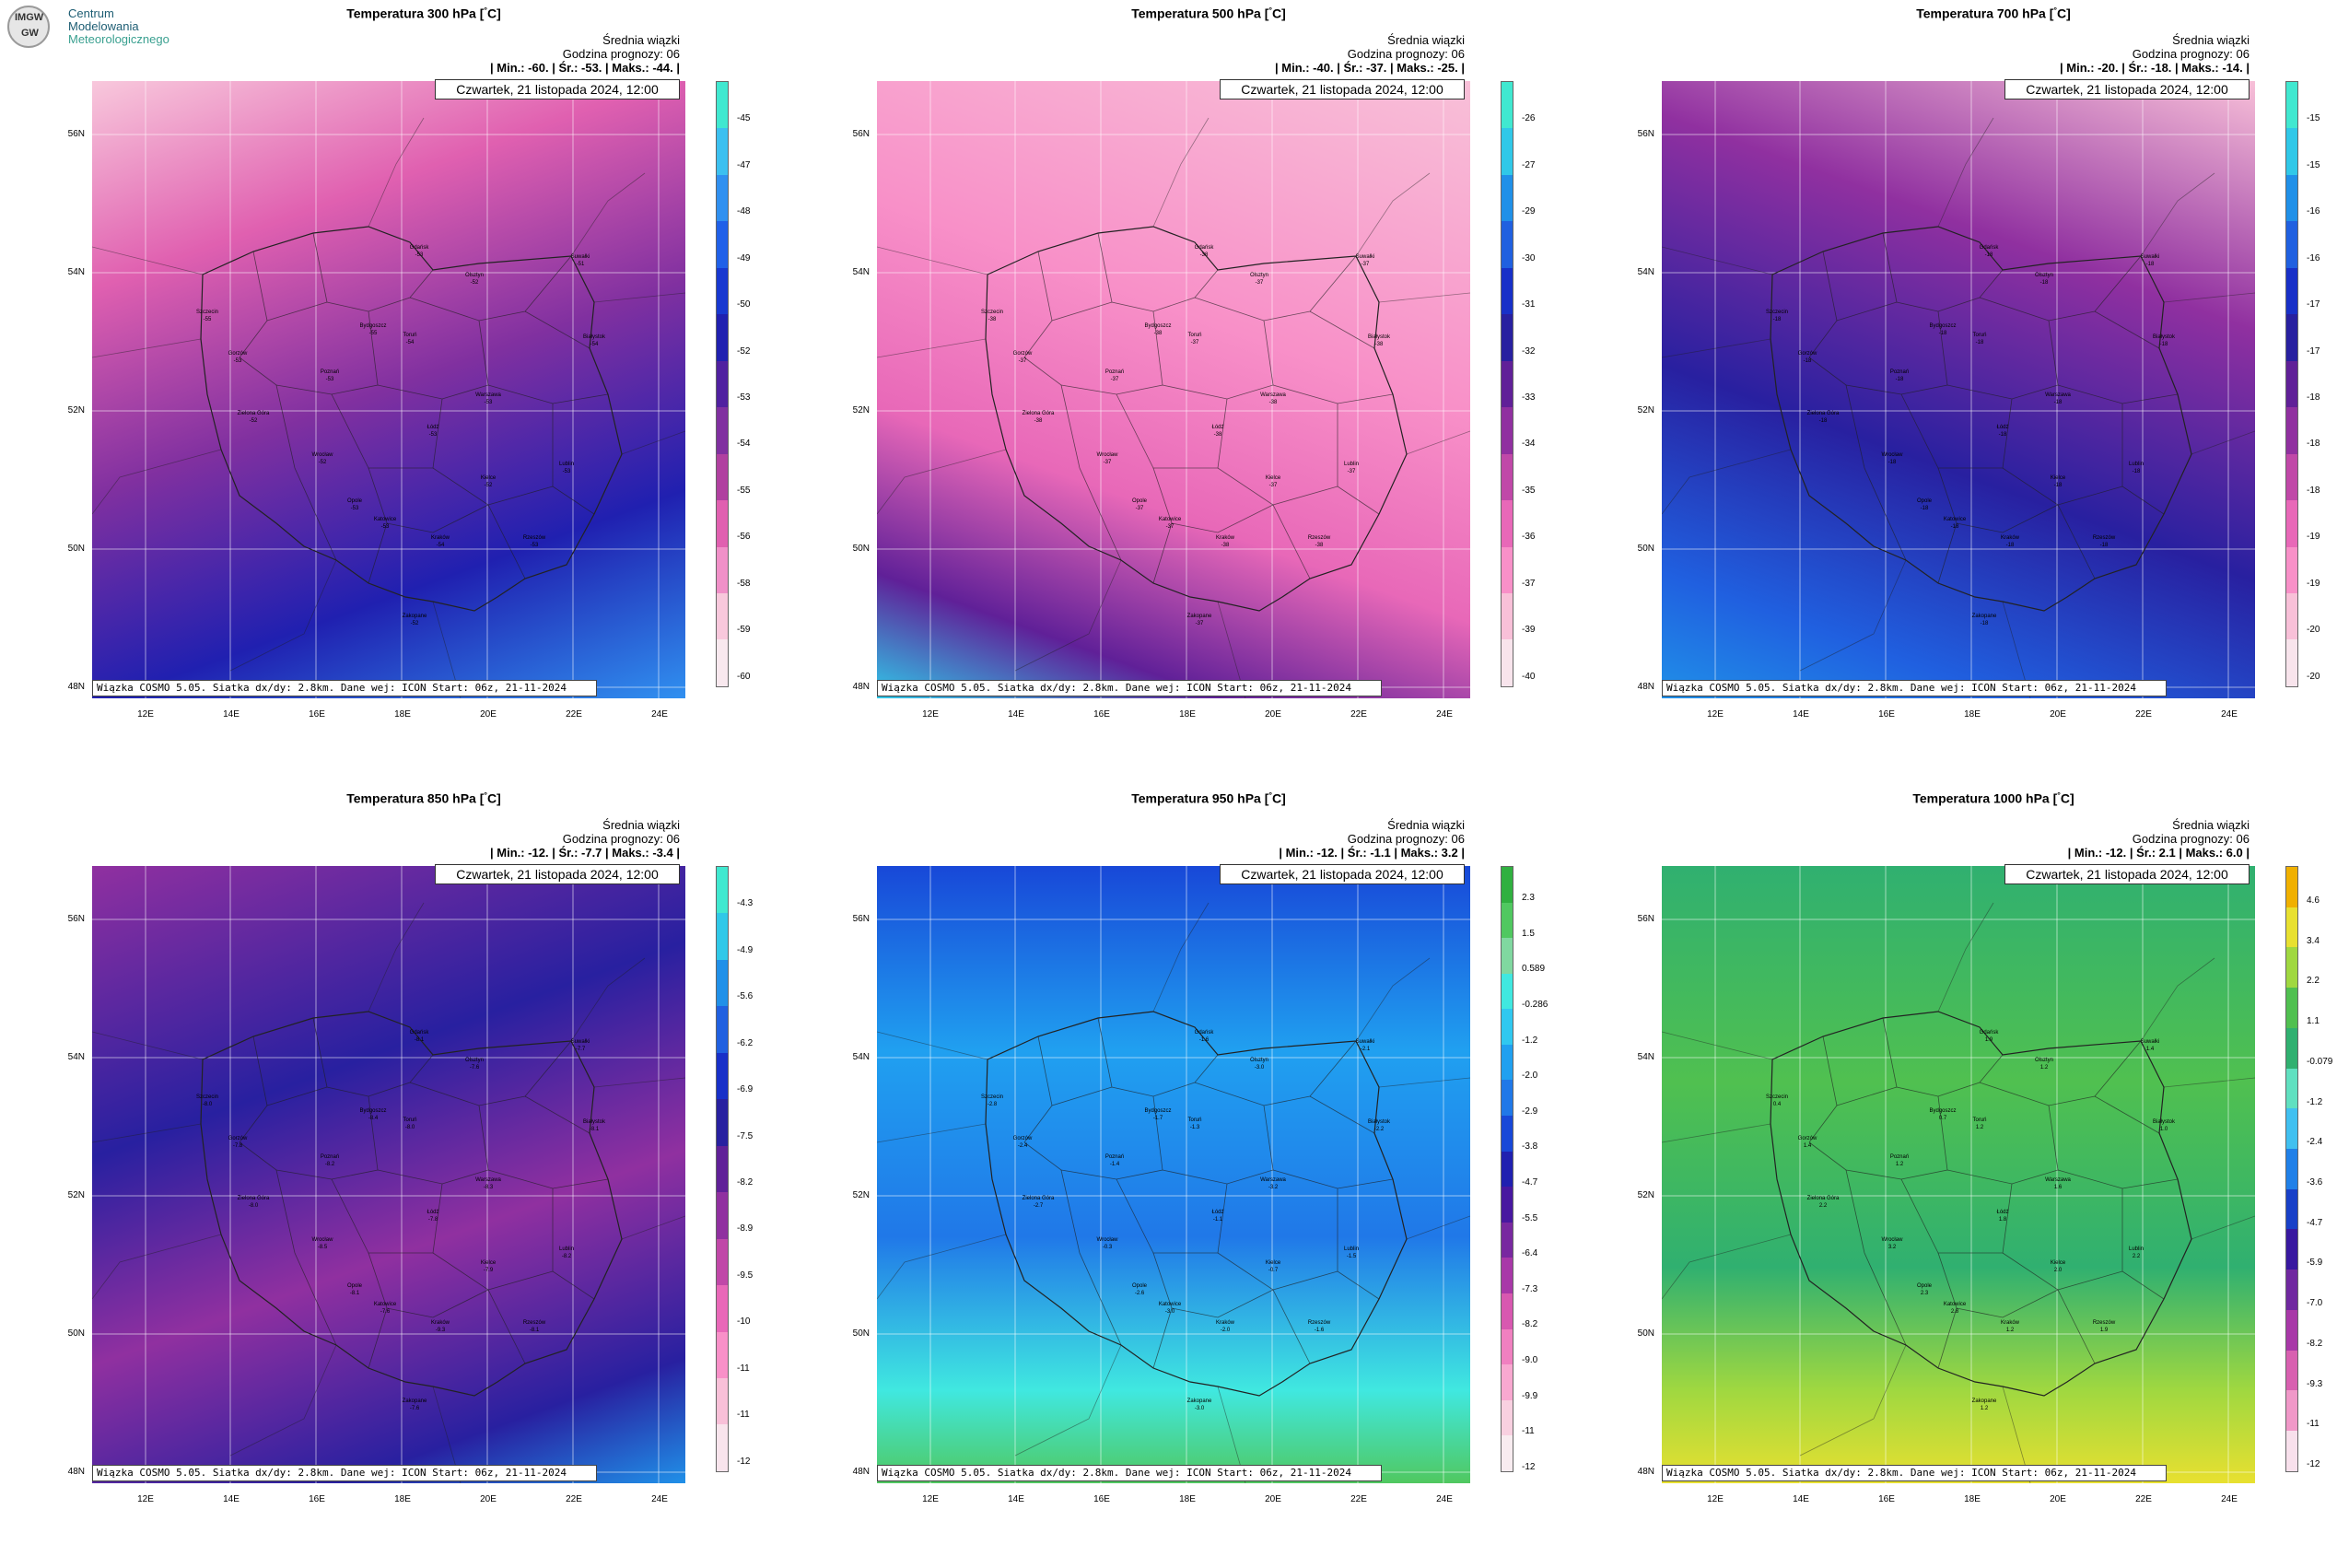 This screenshot has height=1568, width=2349. Describe the element at coordinates (1777, 316) in the screenshot. I see `city-marker: Szczecin -18` at that location.